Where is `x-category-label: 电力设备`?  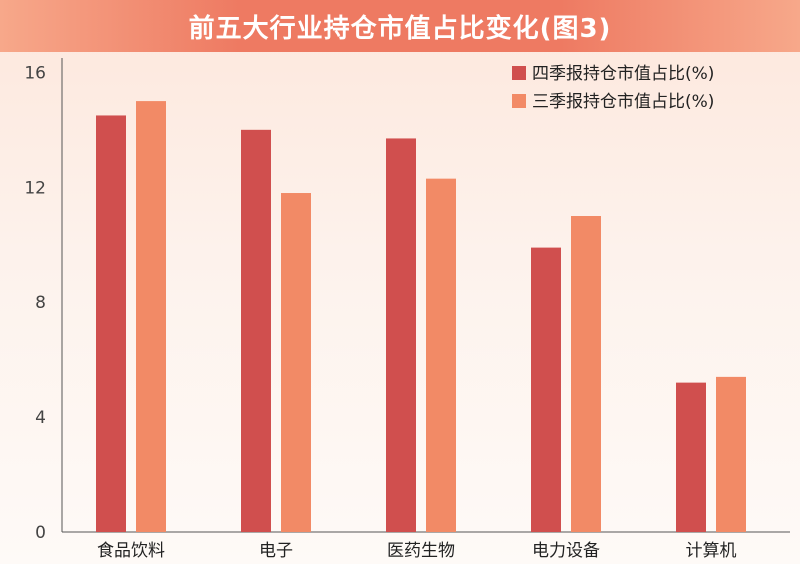 x-category-label: 电力设备 is located at coordinates (566, 551).